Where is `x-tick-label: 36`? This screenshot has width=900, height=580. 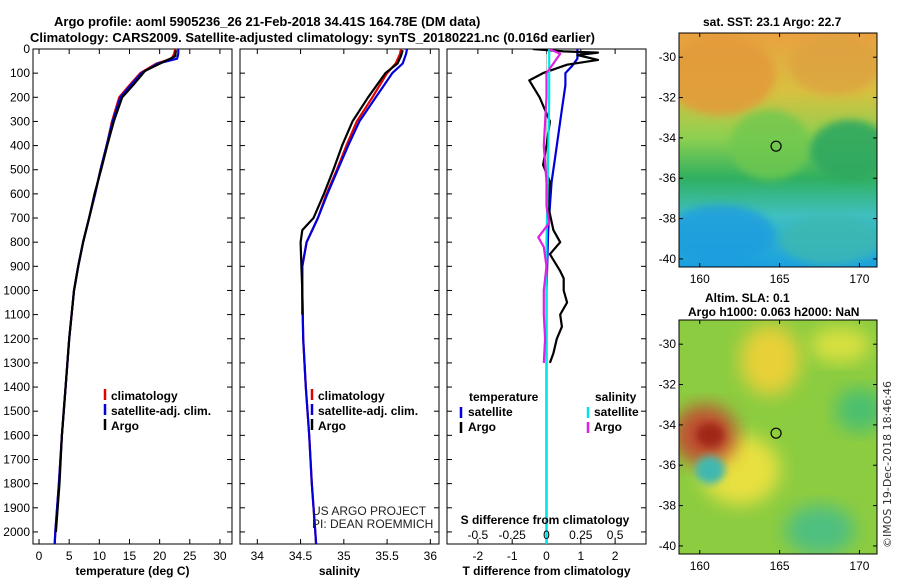
x-tick-label: 36 is located at coordinates (431, 556).